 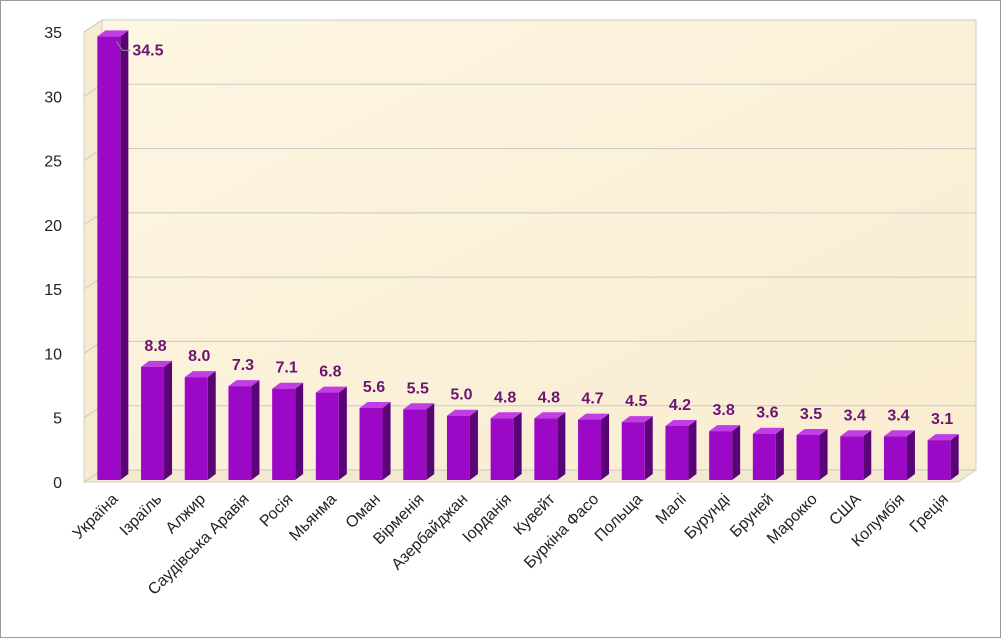 I want to click on data-label: 3.6, so click(x=767, y=413).